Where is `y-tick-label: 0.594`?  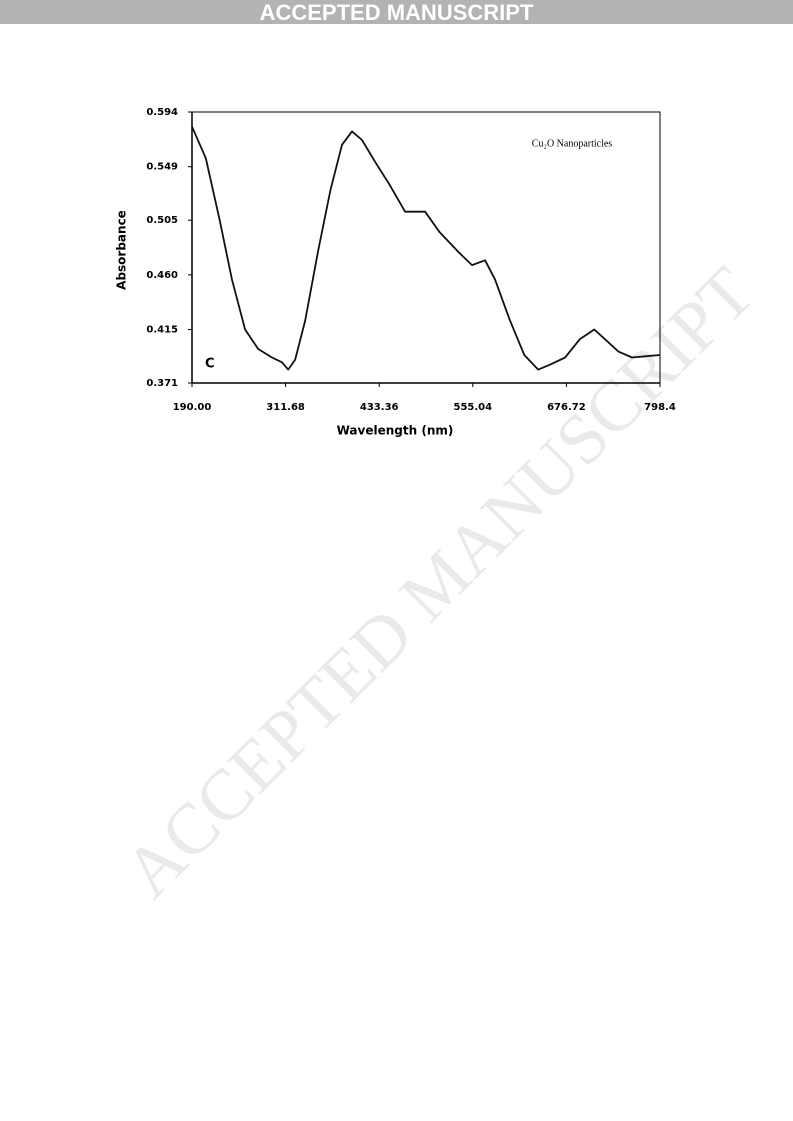
y-tick-label: 0.594 is located at coordinates (162, 112).